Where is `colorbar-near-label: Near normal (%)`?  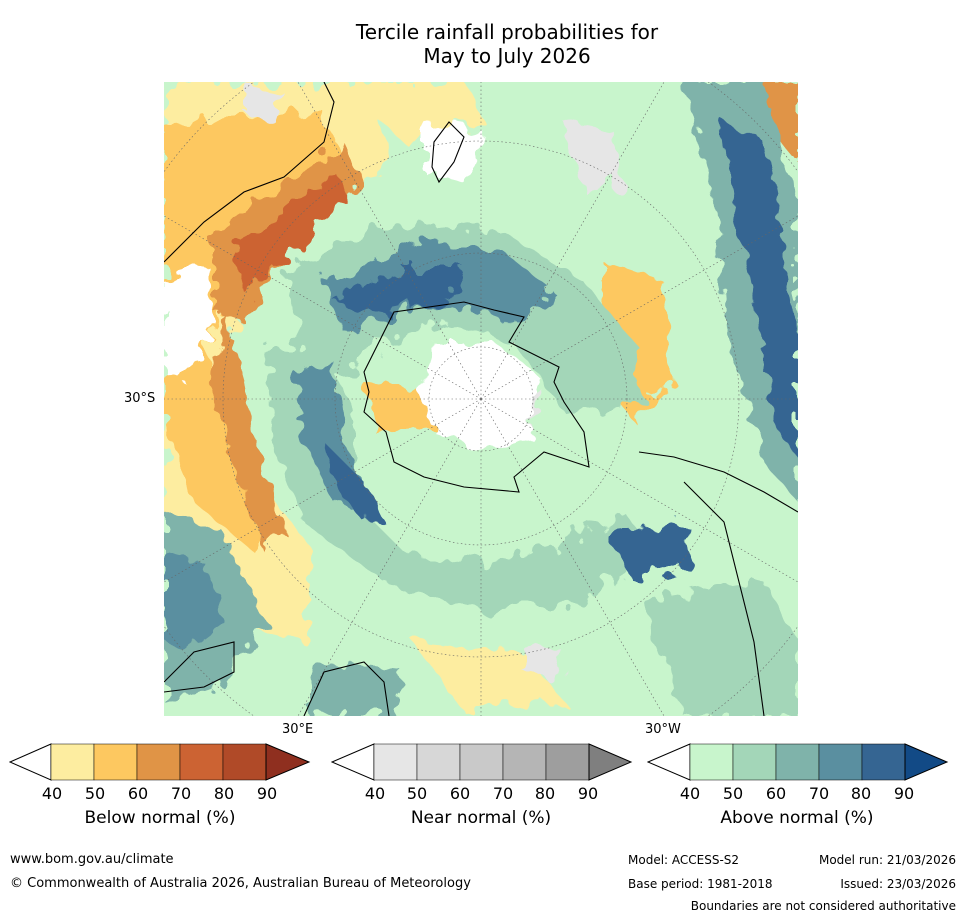 colorbar-near-label: Near normal (%) is located at coordinates (481, 818).